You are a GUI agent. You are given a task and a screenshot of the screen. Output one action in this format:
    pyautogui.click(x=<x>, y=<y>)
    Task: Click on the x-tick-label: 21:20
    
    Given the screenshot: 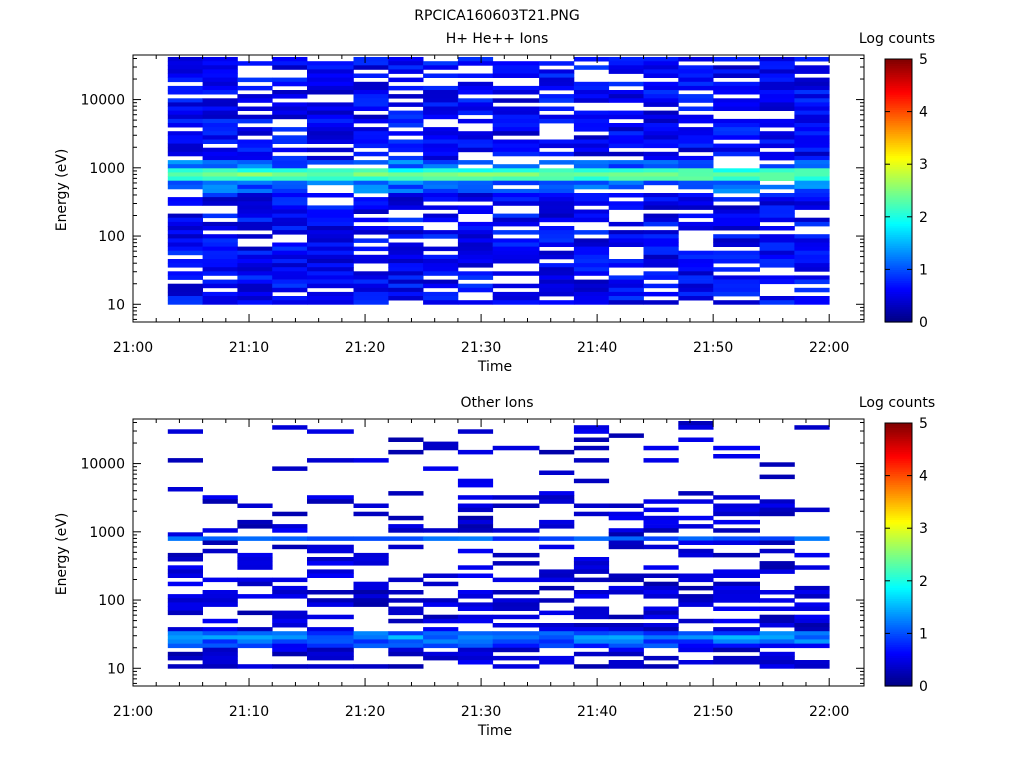 What is the action you would take?
    pyautogui.click(x=365, y=712)
    